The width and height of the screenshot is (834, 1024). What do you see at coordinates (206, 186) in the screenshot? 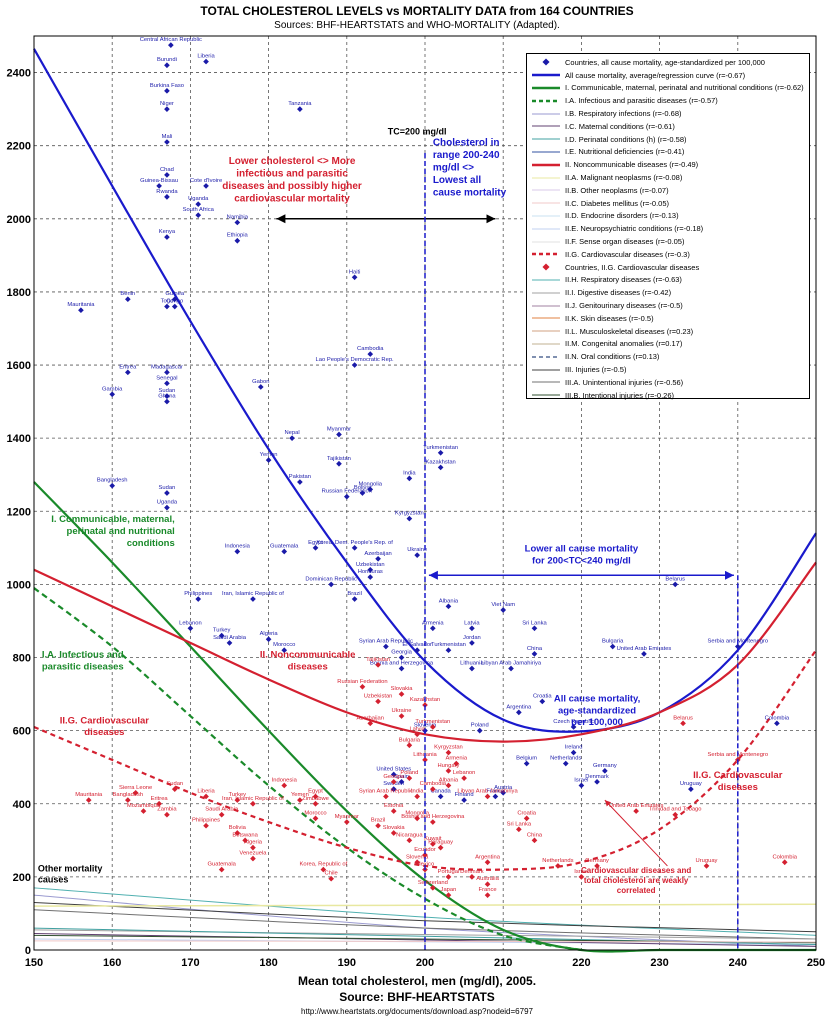
I see `point-cote-d-ivoire` at bounding box center [206, 186].